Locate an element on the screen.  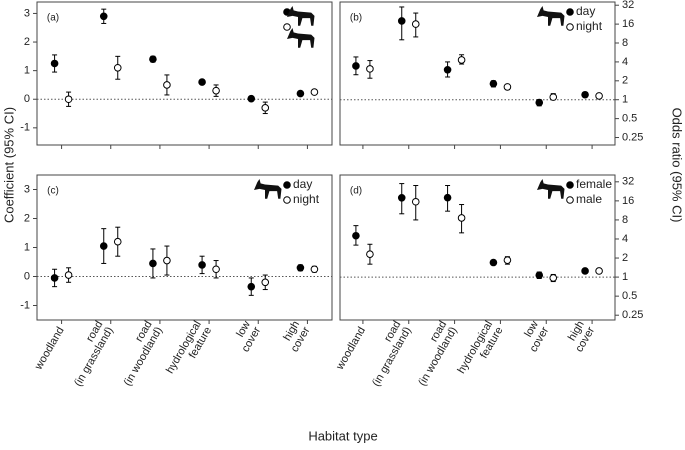
panel-label: (d) is located at coordinates (356, 191).